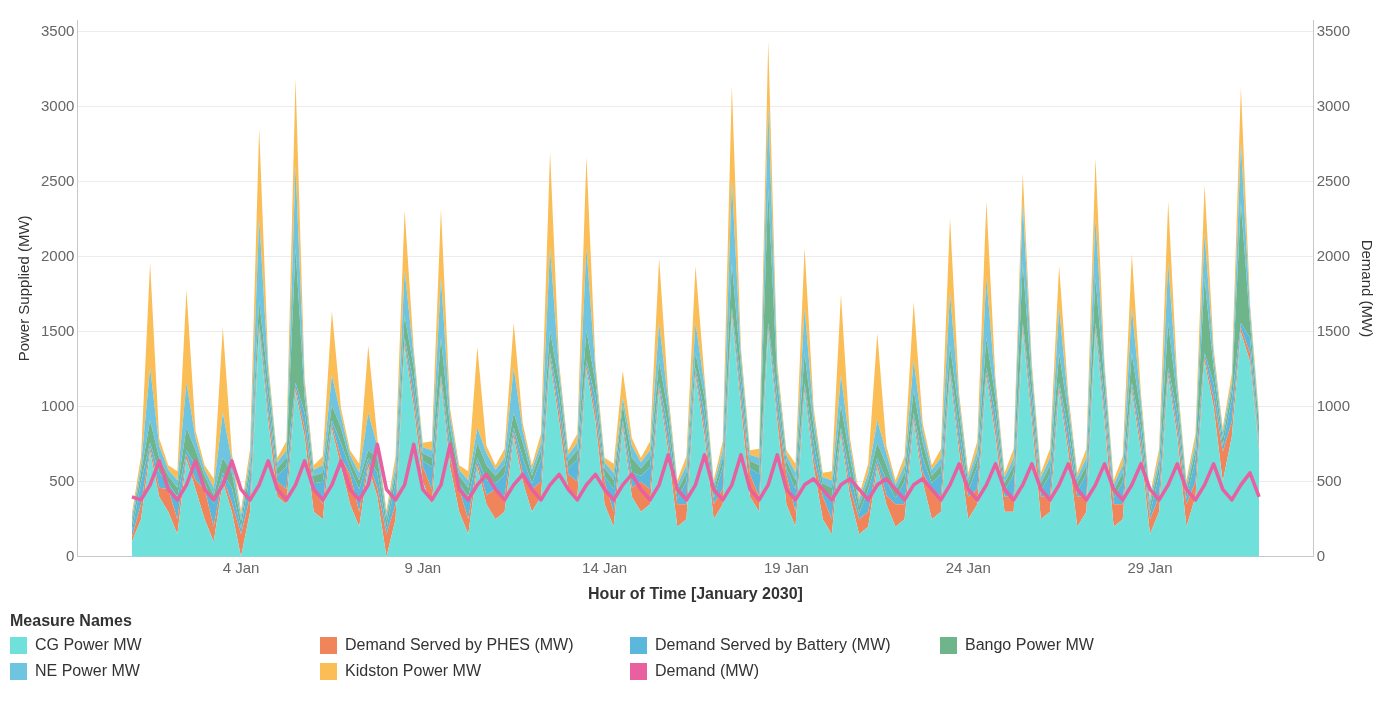 The image size is (1391, 701). Describe the element at coordinates (459, 645) in the screenshot. I see `legend-label: Demand Served by PHES (MW)` at that location.